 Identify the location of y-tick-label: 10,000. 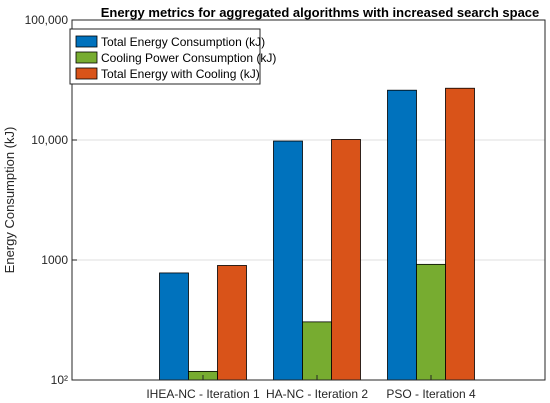
(49, 140).